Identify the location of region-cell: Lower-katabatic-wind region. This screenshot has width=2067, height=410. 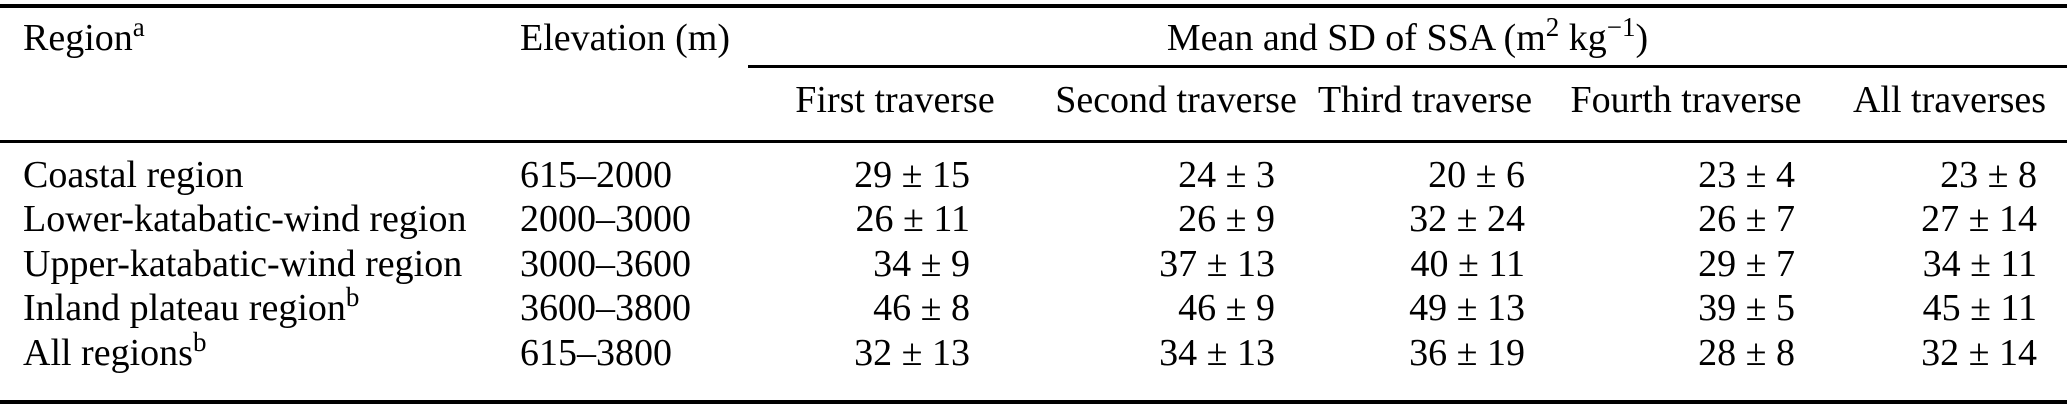
(260, 219).